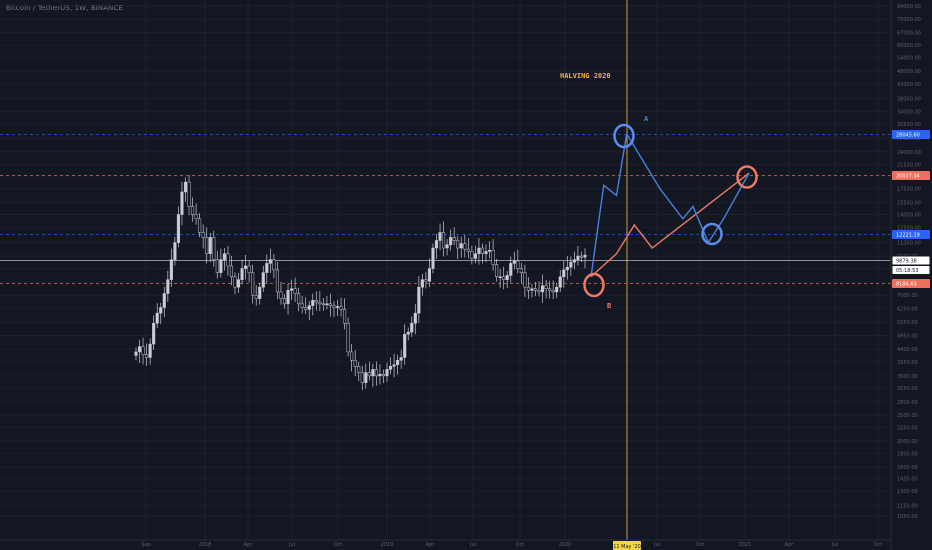 Image resolution: width=932 pixels, height=550 pixels. Describe the element at coordinates (908, 136) in the screenshot. I see `price-tag-label-0: 28045.60` at that location.